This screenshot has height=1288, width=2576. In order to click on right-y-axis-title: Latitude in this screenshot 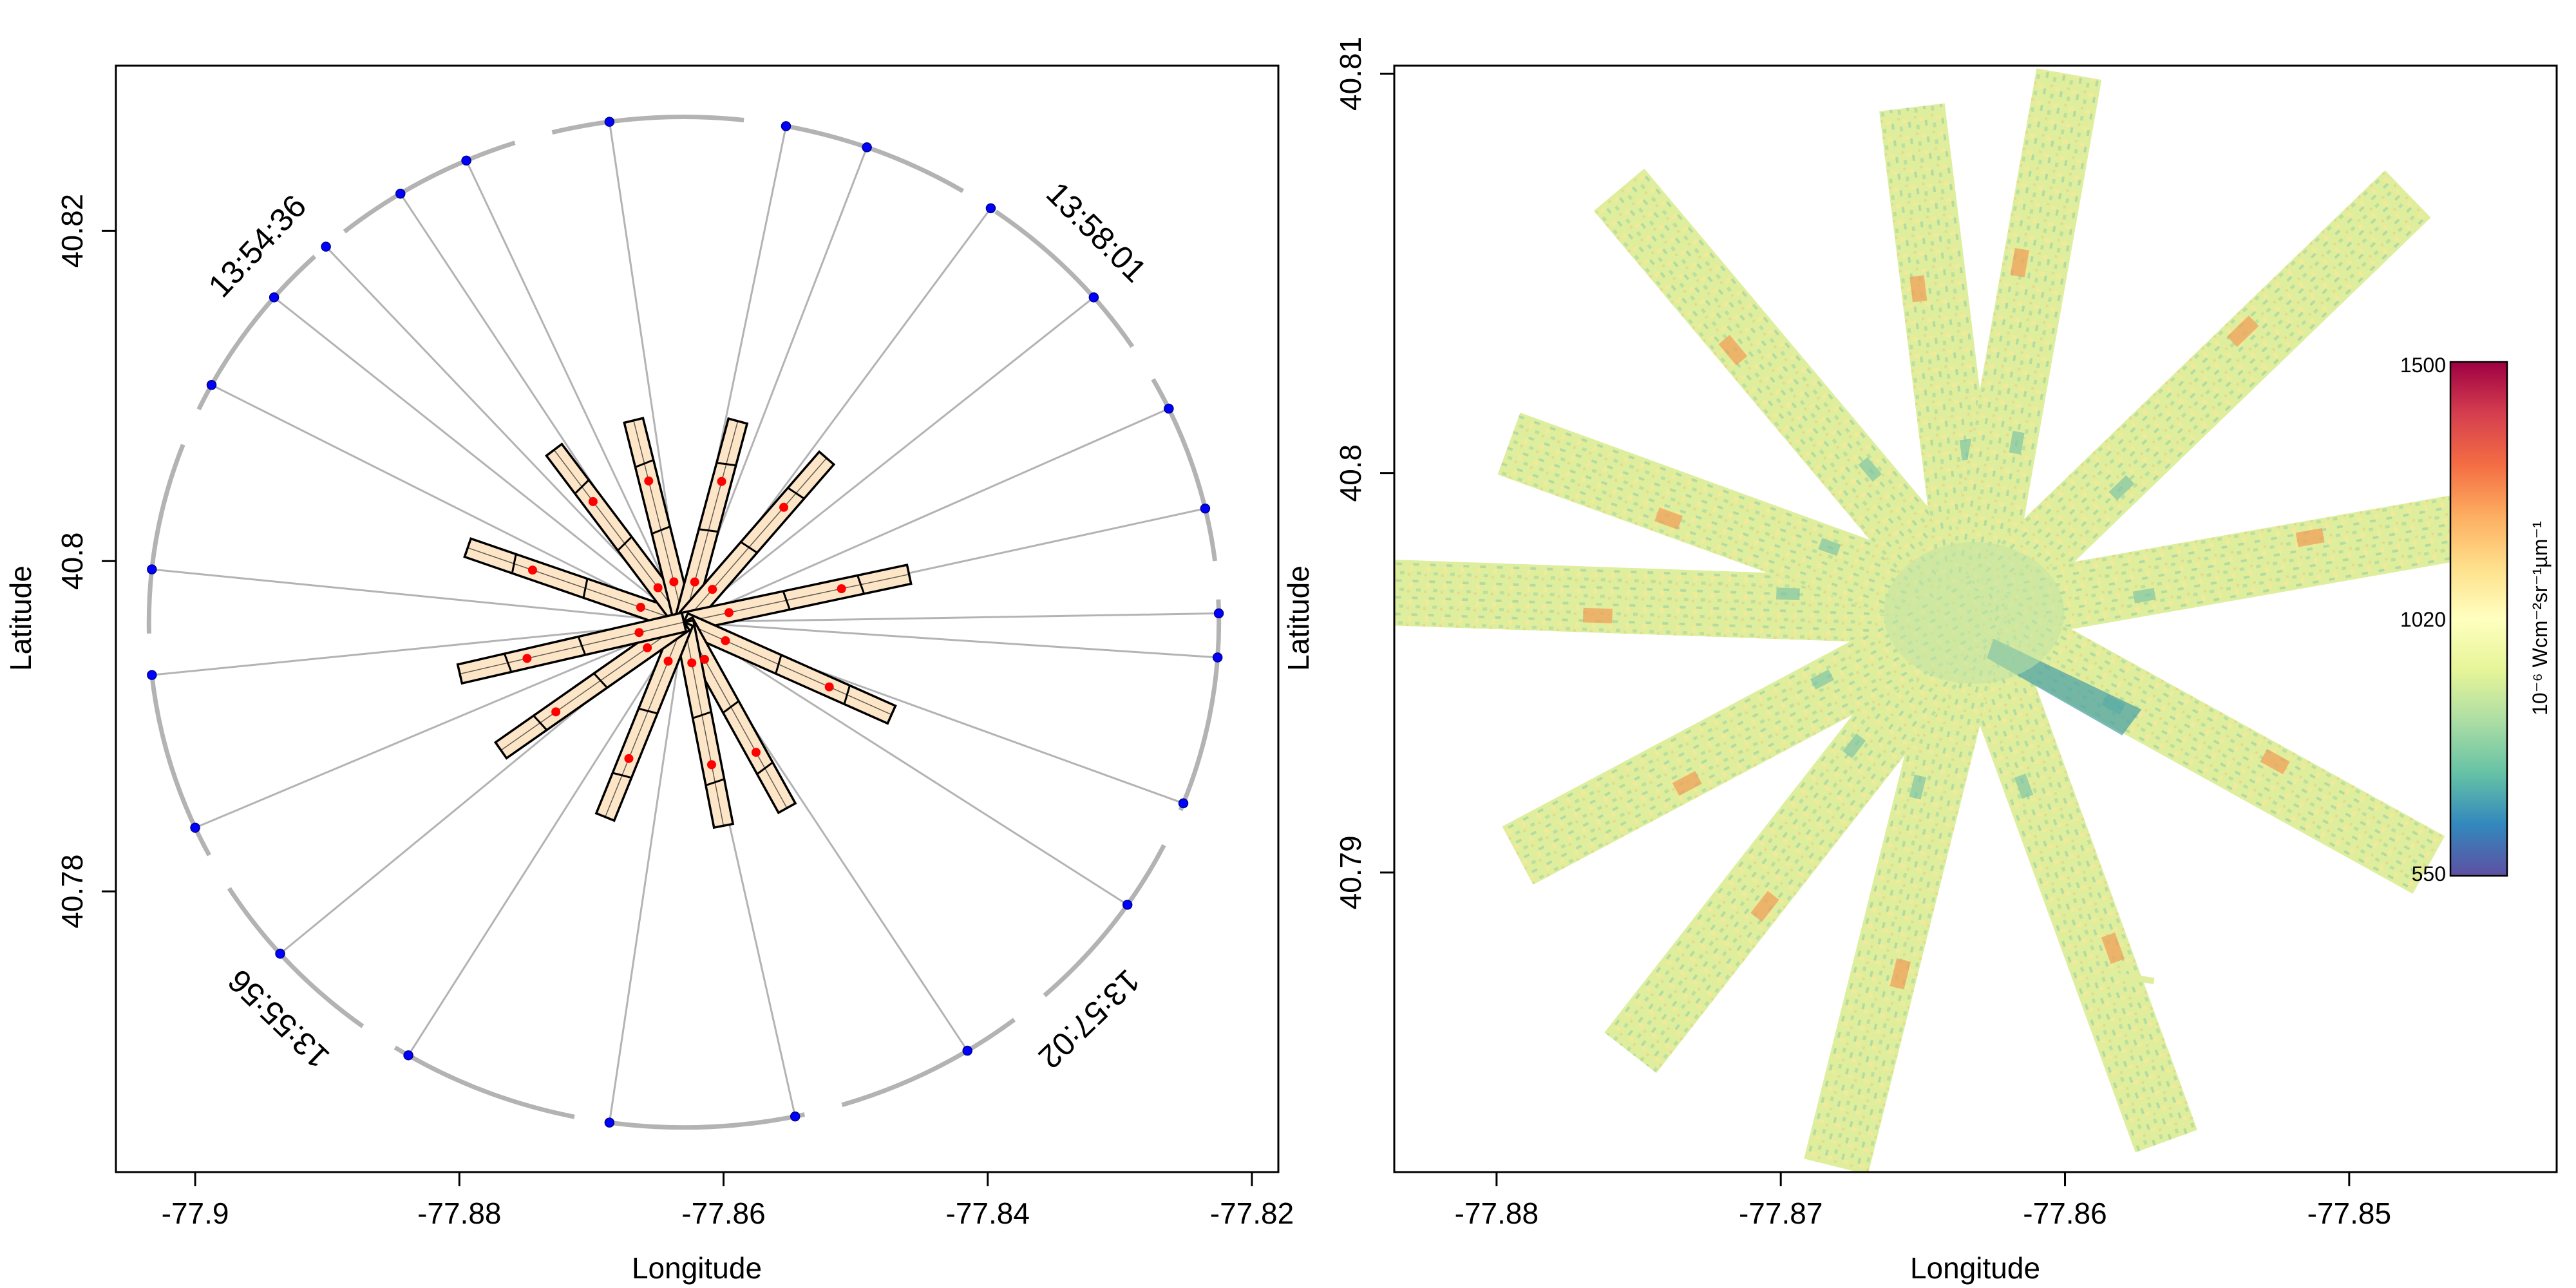, I will do `click(1298, 618)`.